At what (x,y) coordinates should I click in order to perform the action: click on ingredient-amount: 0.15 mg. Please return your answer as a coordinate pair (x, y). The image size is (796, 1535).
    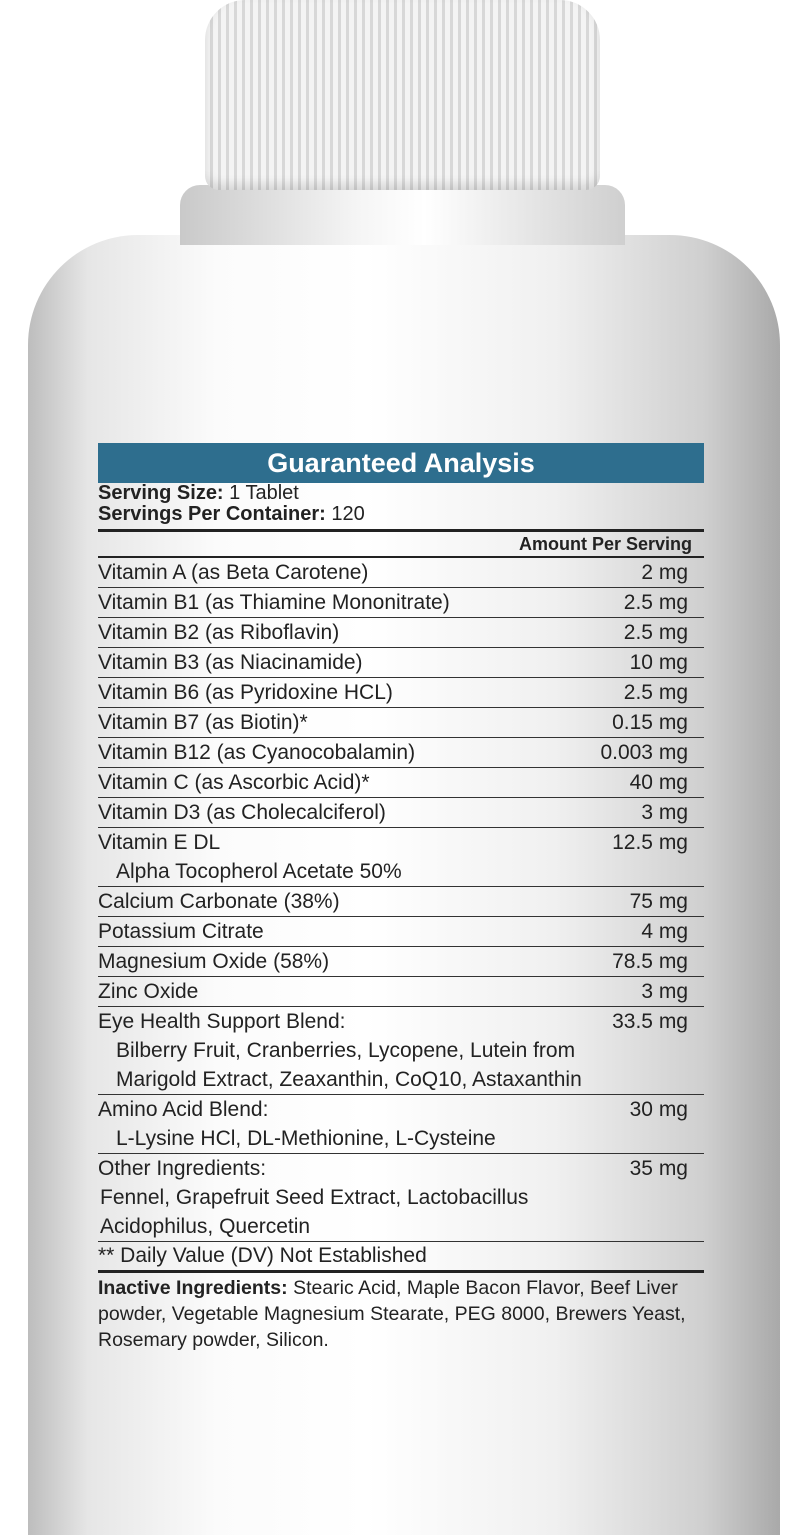
    Looking at the image, I should click on (650, 722).